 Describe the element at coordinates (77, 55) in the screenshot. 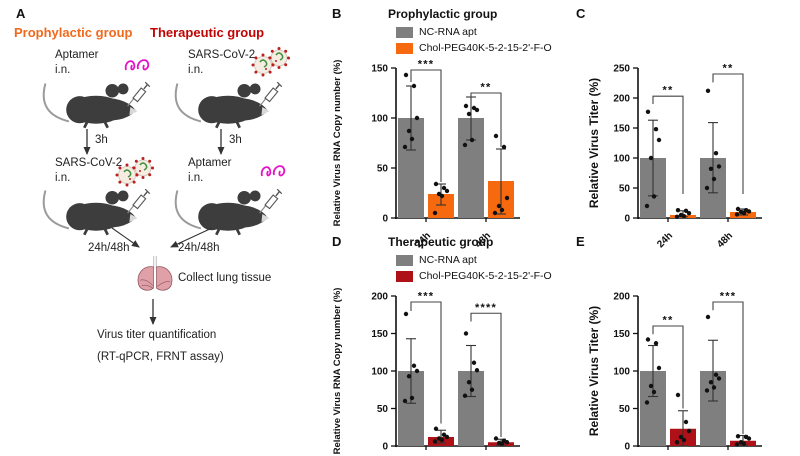

I see `col1-step1-agent: Aptamer` at that location.